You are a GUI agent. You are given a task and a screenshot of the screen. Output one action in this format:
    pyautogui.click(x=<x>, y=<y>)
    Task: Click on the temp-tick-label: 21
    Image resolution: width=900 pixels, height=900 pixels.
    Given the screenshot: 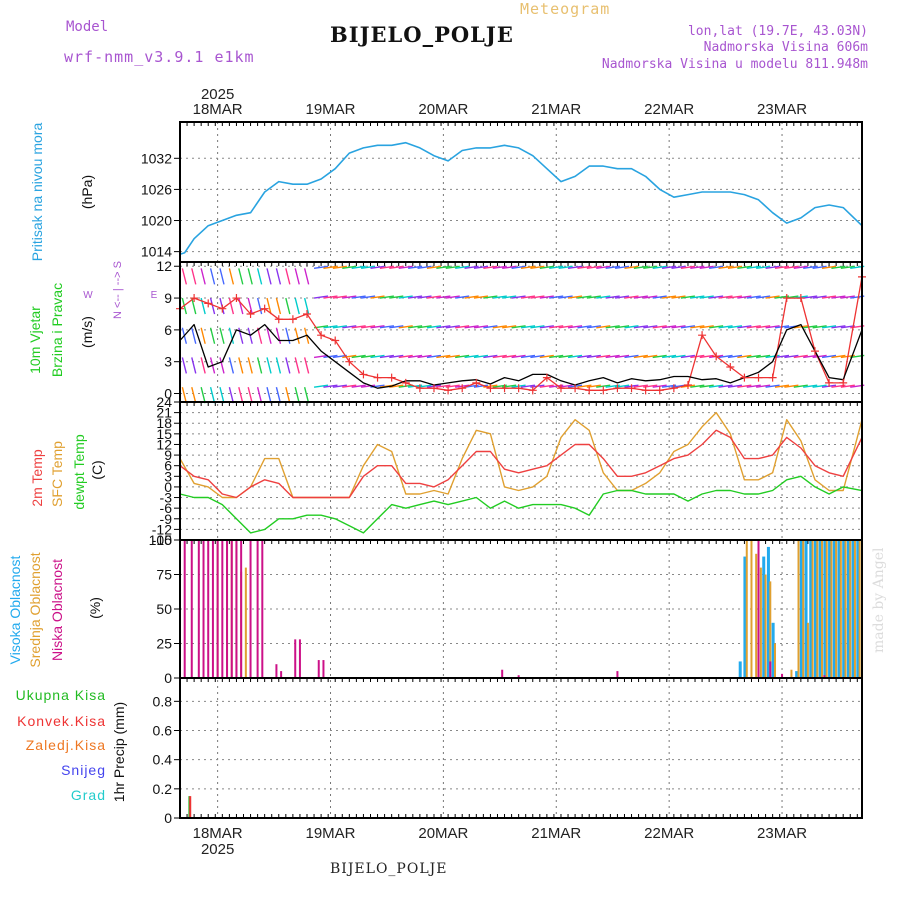 What is the action you would take?
    pyautogui.click(x=164, y=413)
    